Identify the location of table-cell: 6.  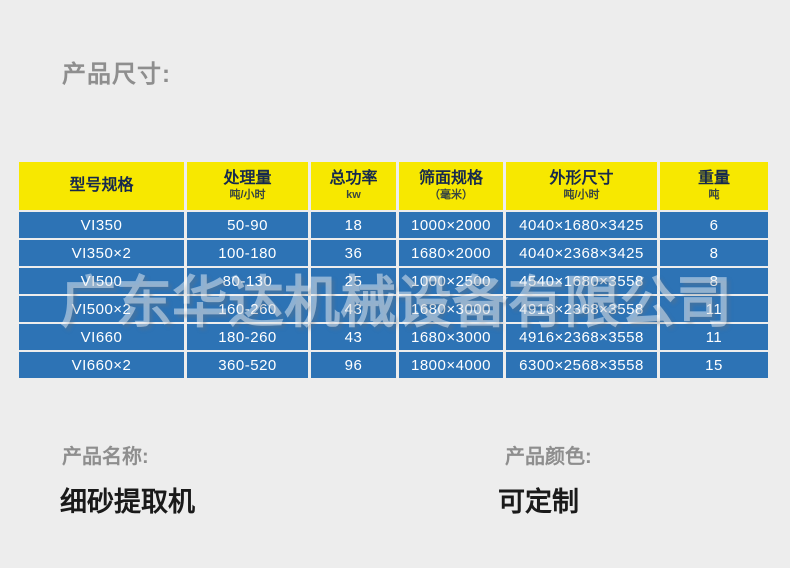
(714, 225).